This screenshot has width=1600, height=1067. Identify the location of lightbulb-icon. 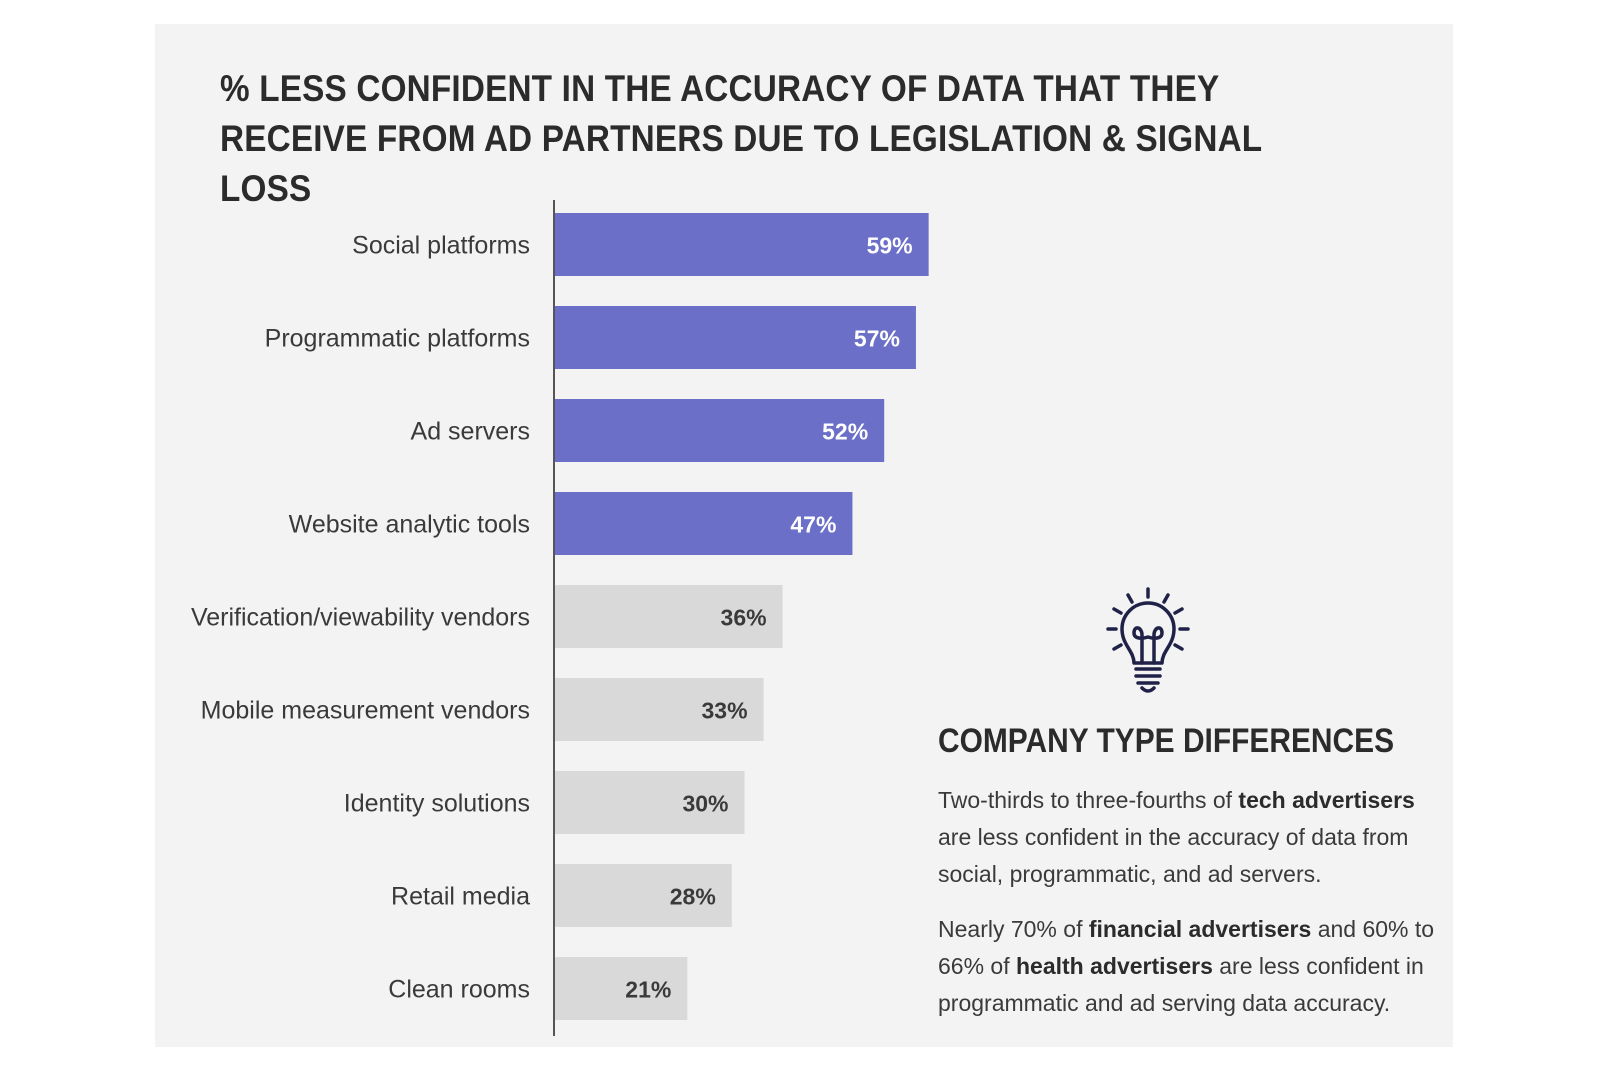
(1148, 640).